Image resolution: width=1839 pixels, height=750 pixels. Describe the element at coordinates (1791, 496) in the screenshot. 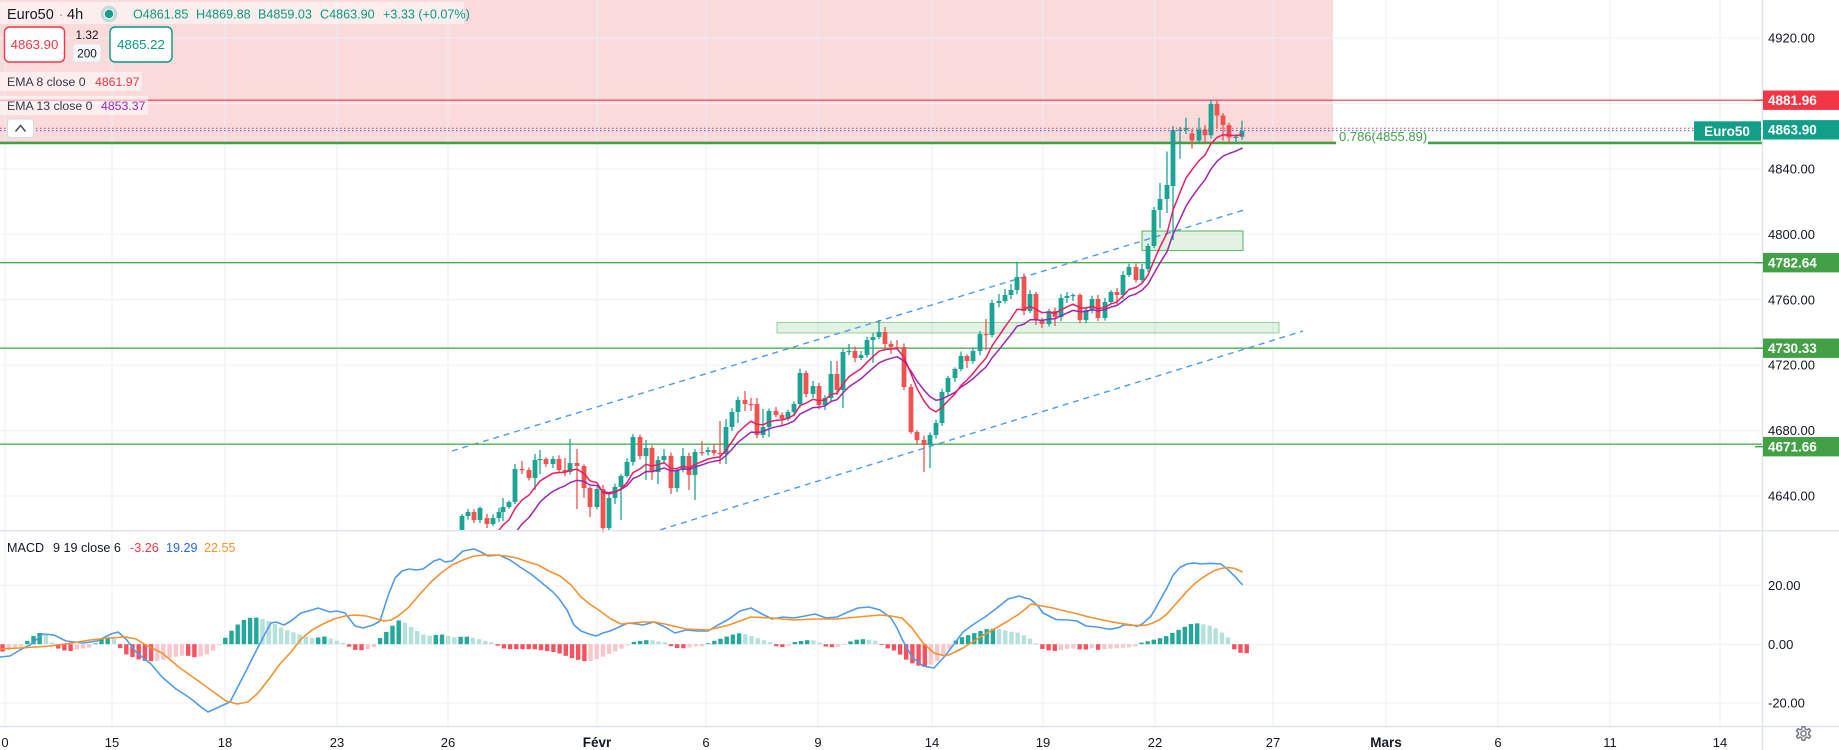

I see `svg-text: 4640.00` at that location.